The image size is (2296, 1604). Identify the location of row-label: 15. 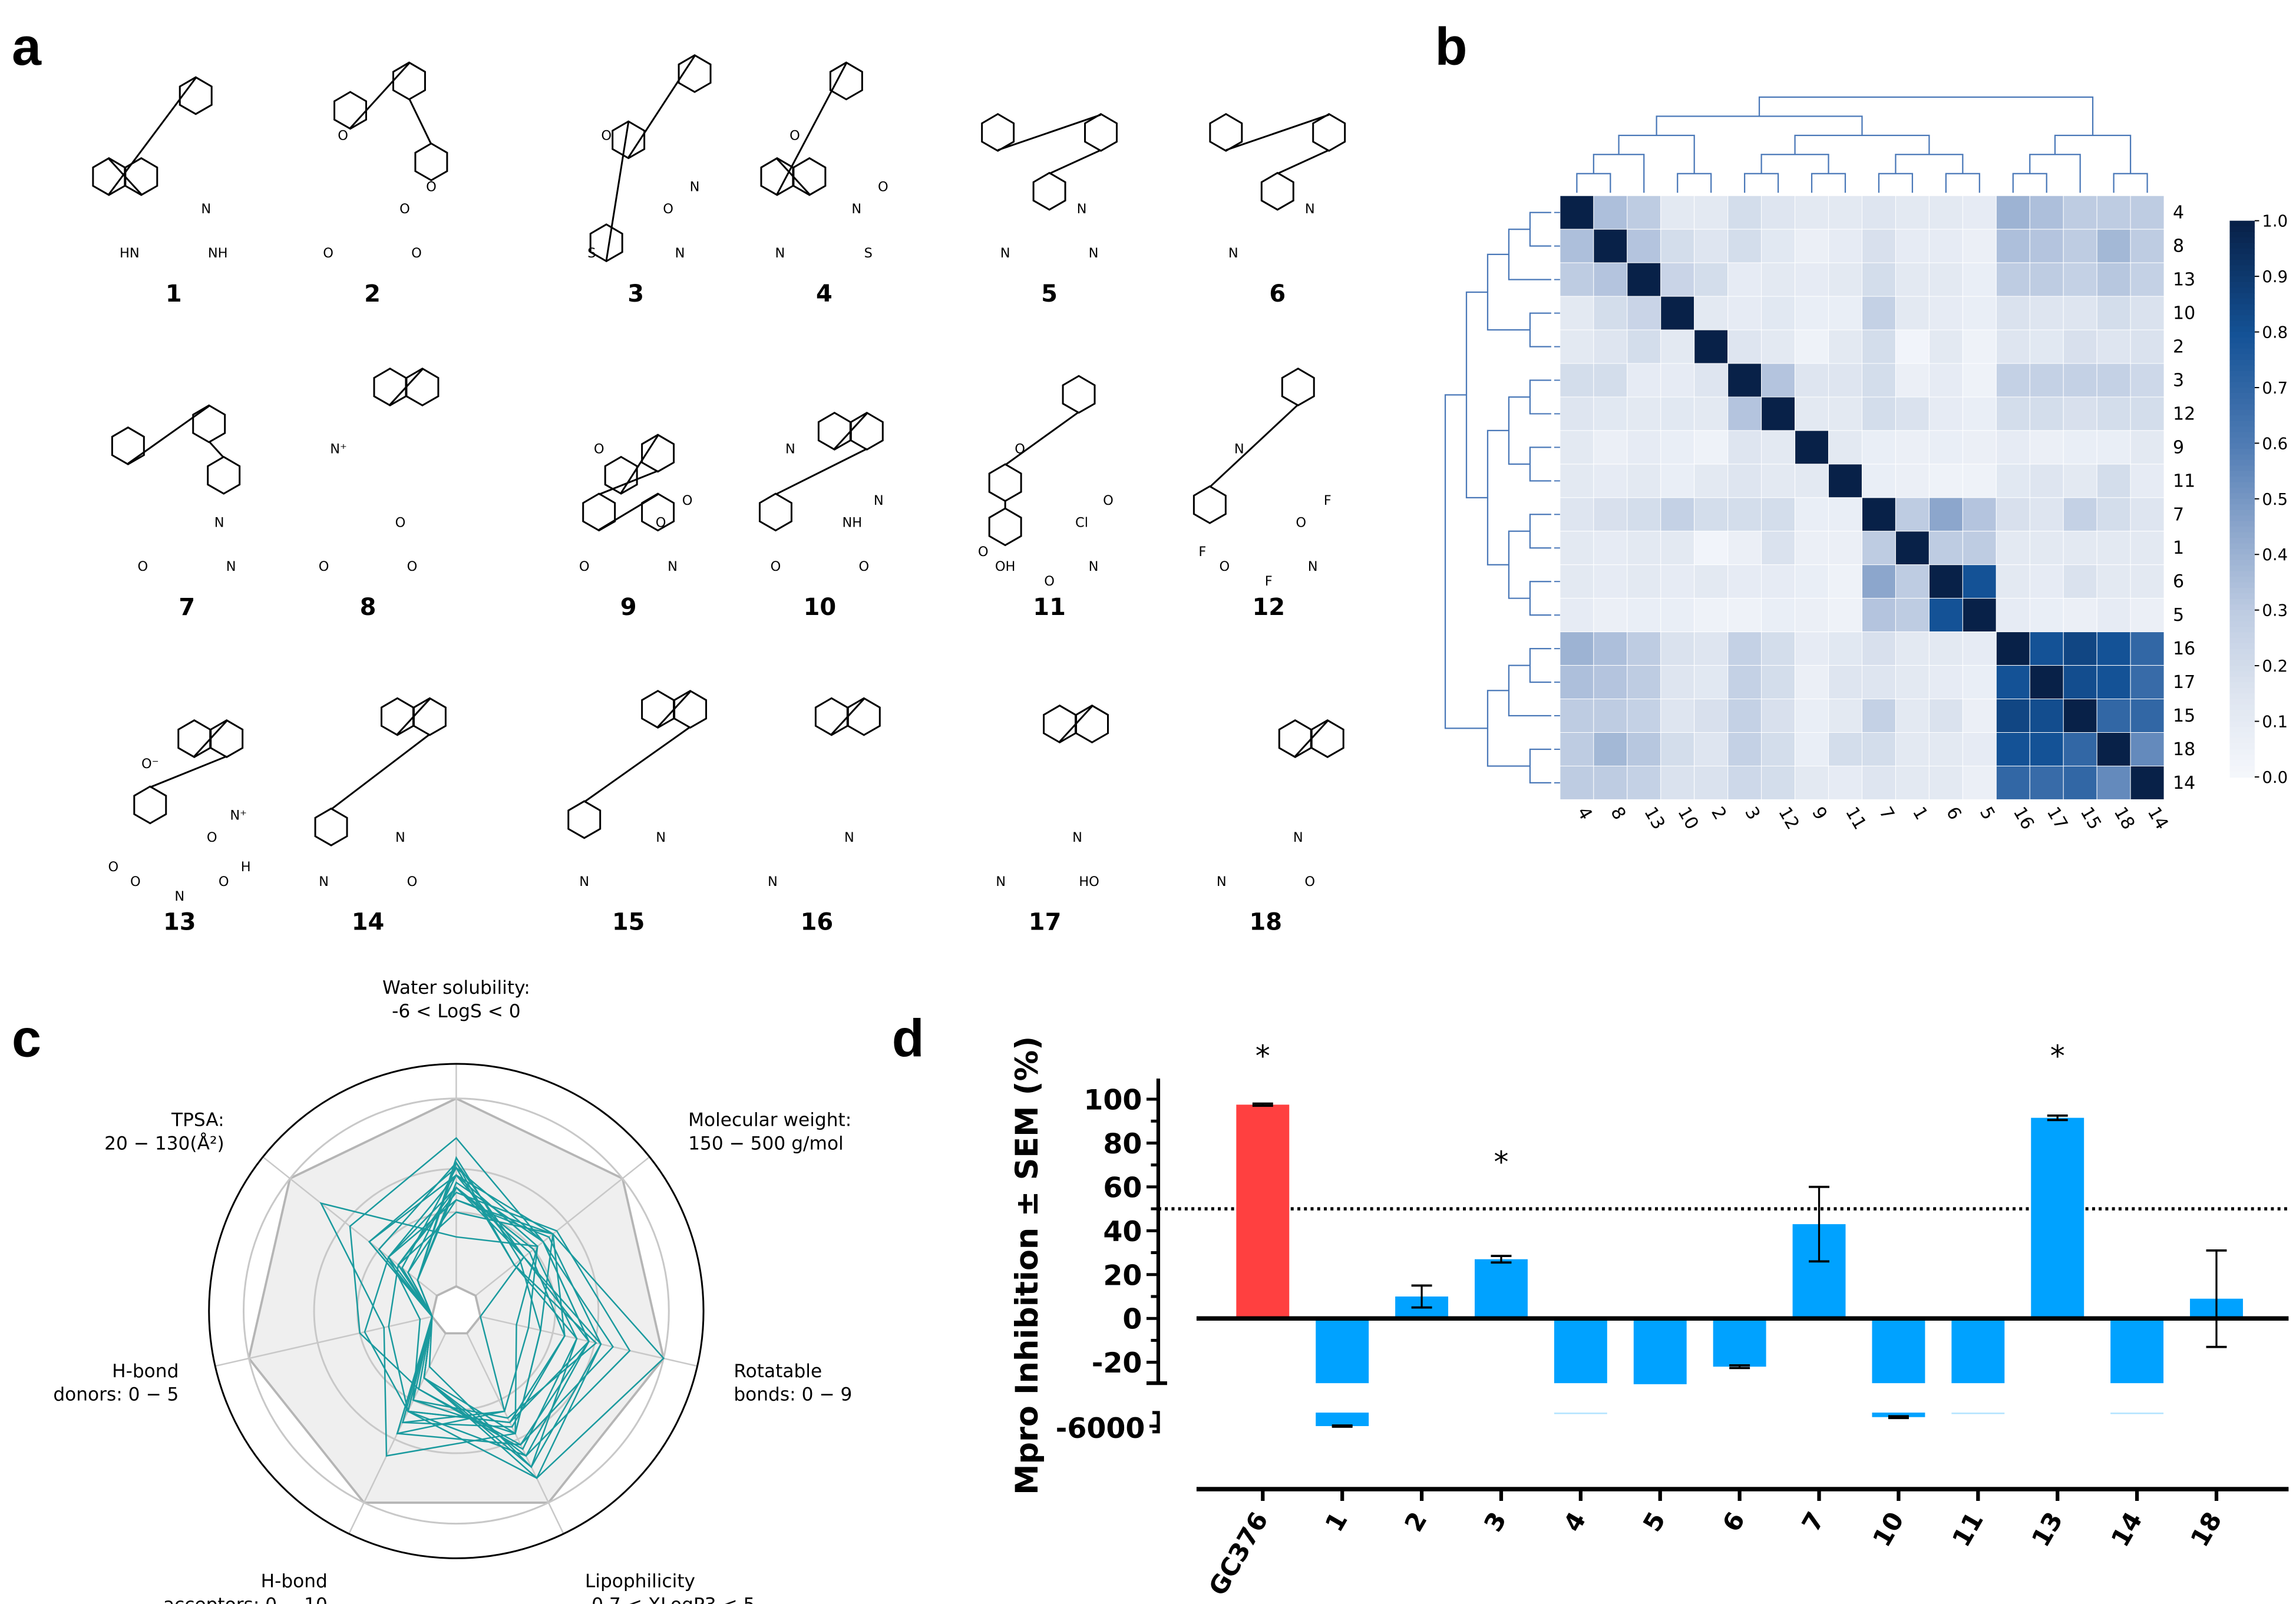
(2184, 716).